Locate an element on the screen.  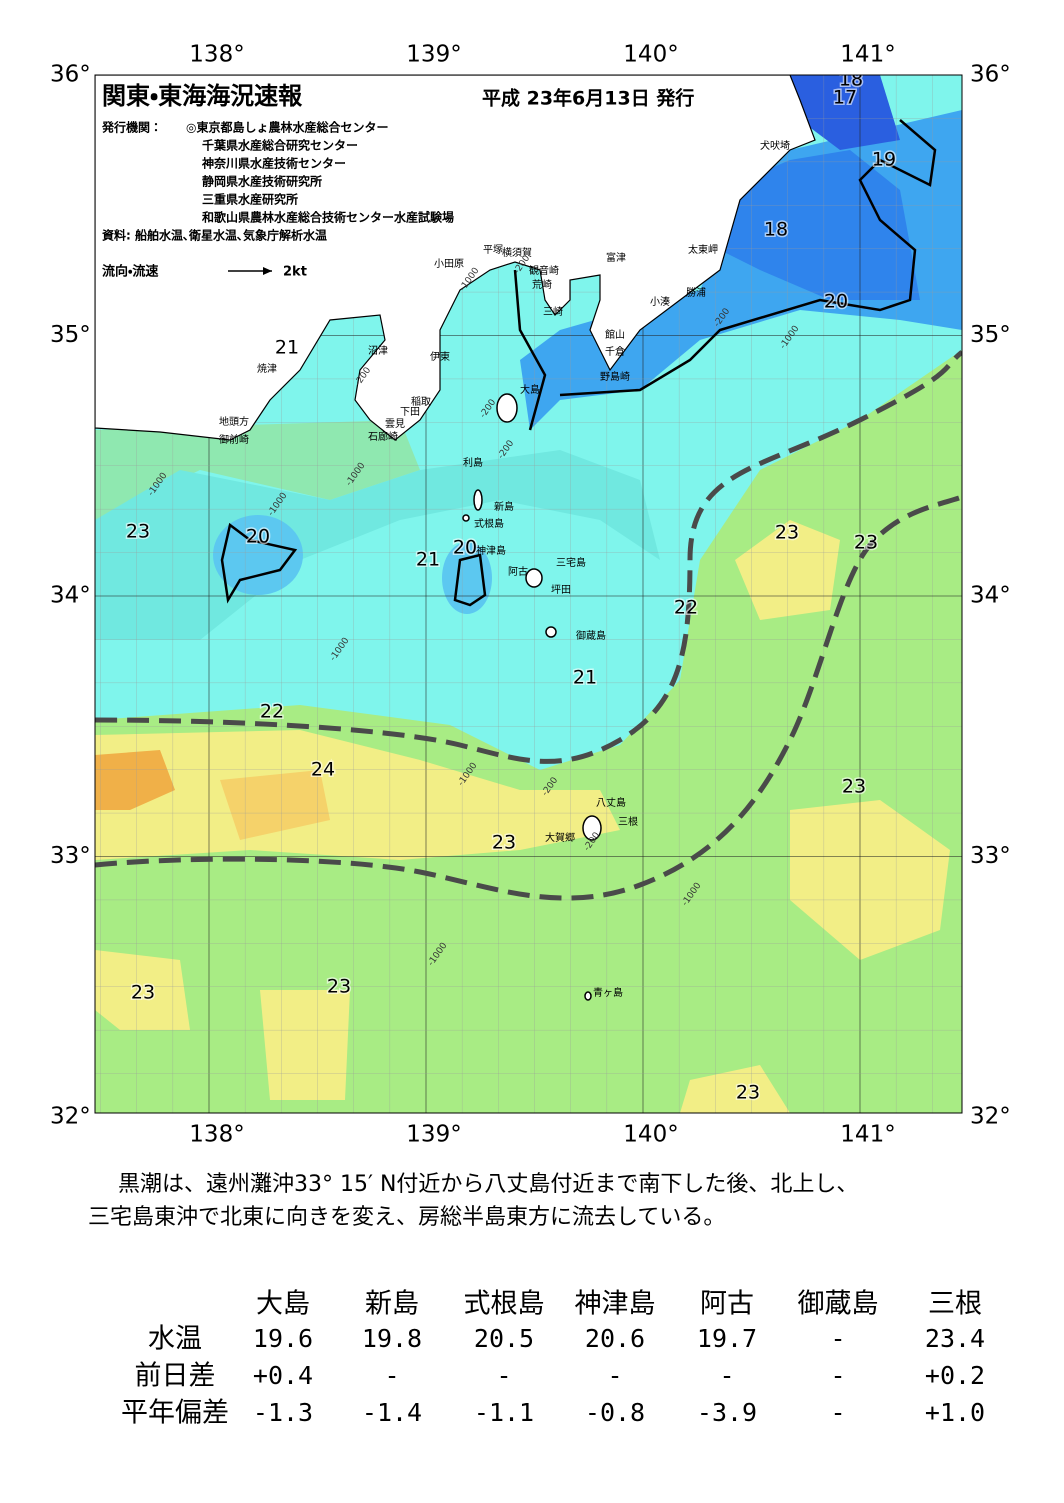
place-name: 雲見 is located at coordinates (395, 424).